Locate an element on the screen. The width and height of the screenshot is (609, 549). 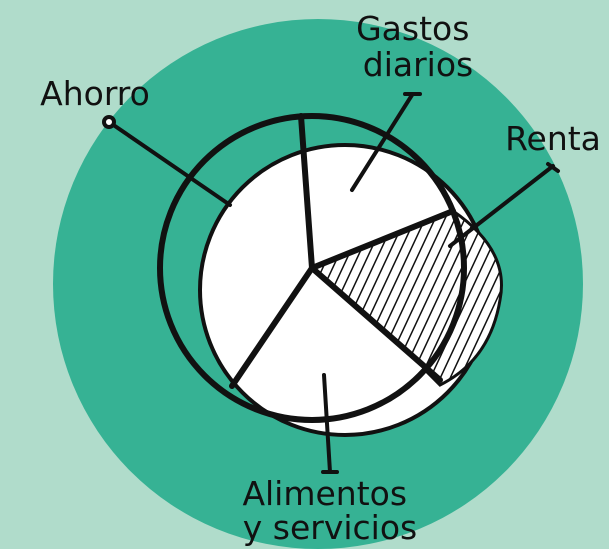
label-line: Renta is located at coordinates (553, 138).